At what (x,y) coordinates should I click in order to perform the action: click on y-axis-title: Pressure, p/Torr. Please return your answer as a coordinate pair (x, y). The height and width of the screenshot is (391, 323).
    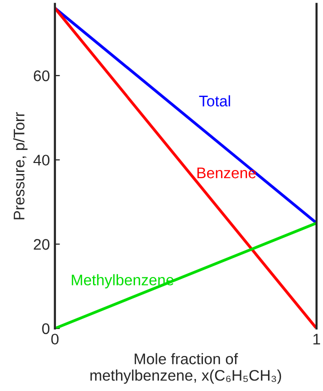
    Looking at the image, I should click on (20, 166).